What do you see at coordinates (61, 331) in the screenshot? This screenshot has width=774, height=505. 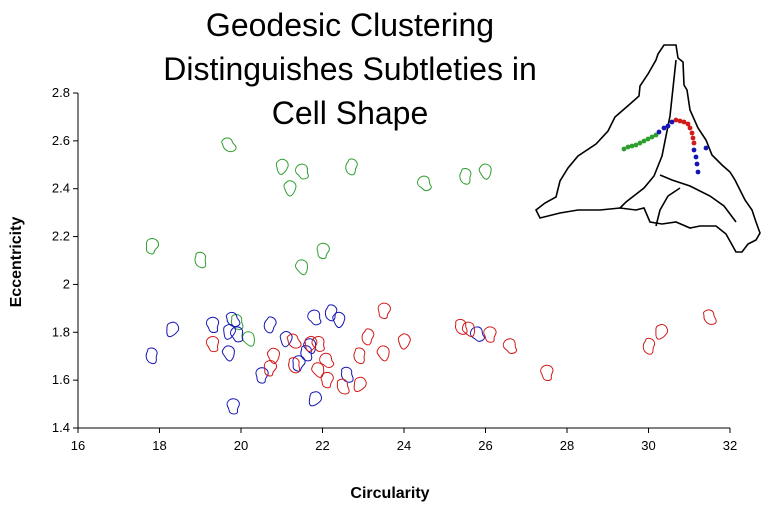 I see `y-tick-label: 1.8` at bounding box center [61, 331].